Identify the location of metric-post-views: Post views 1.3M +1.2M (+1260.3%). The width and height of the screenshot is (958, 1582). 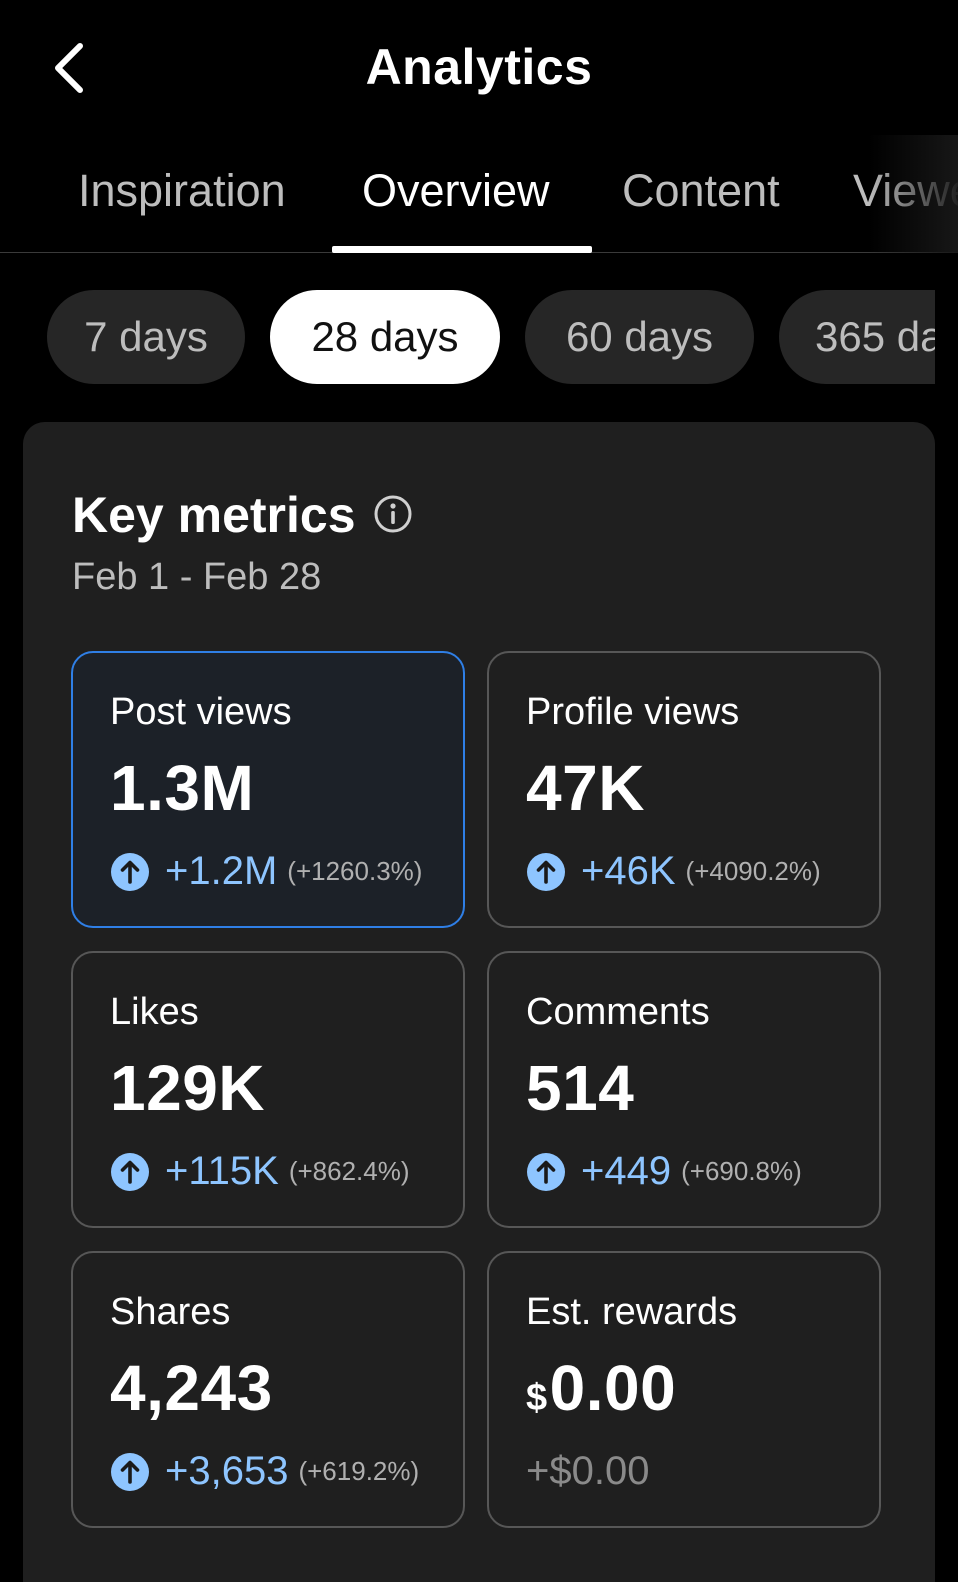
(268, 789).